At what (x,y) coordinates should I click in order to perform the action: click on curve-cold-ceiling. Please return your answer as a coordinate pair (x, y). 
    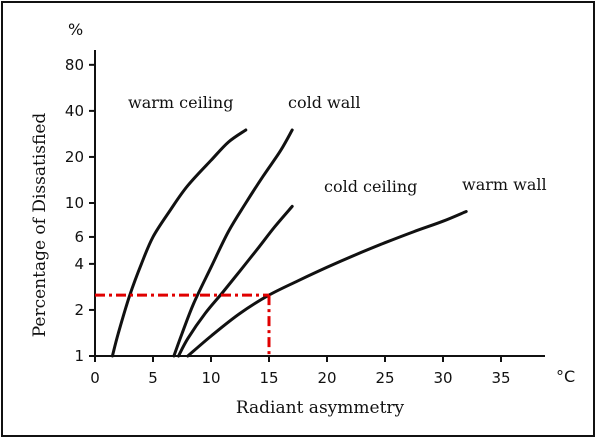
    Looking at the image, I should click on (235, 281).